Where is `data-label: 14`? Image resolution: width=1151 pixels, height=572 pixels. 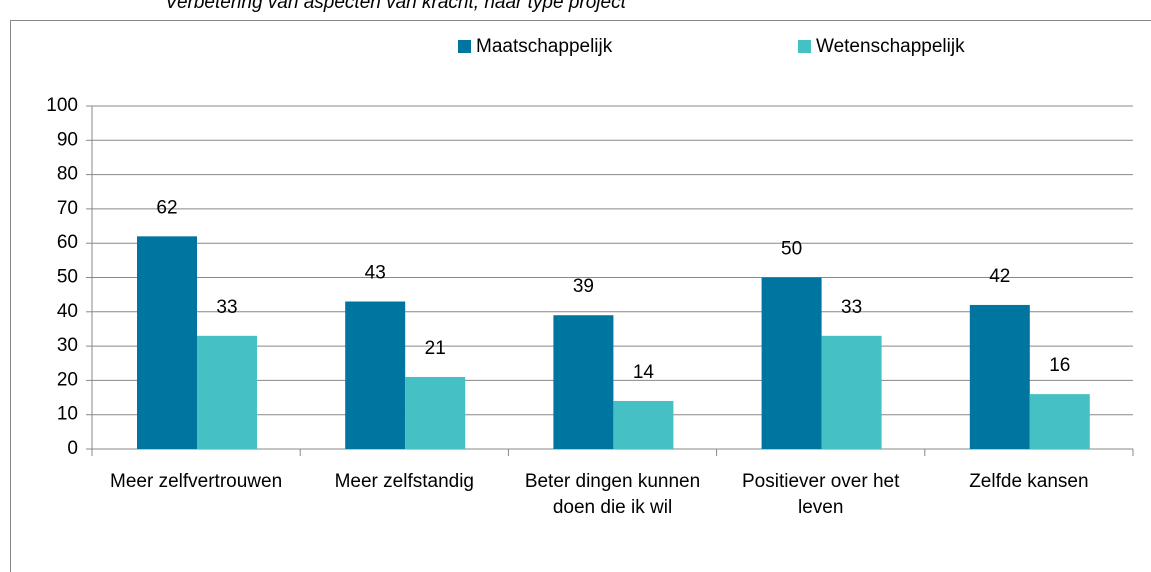
data-label: 14 is located at coordinates (644, 372).